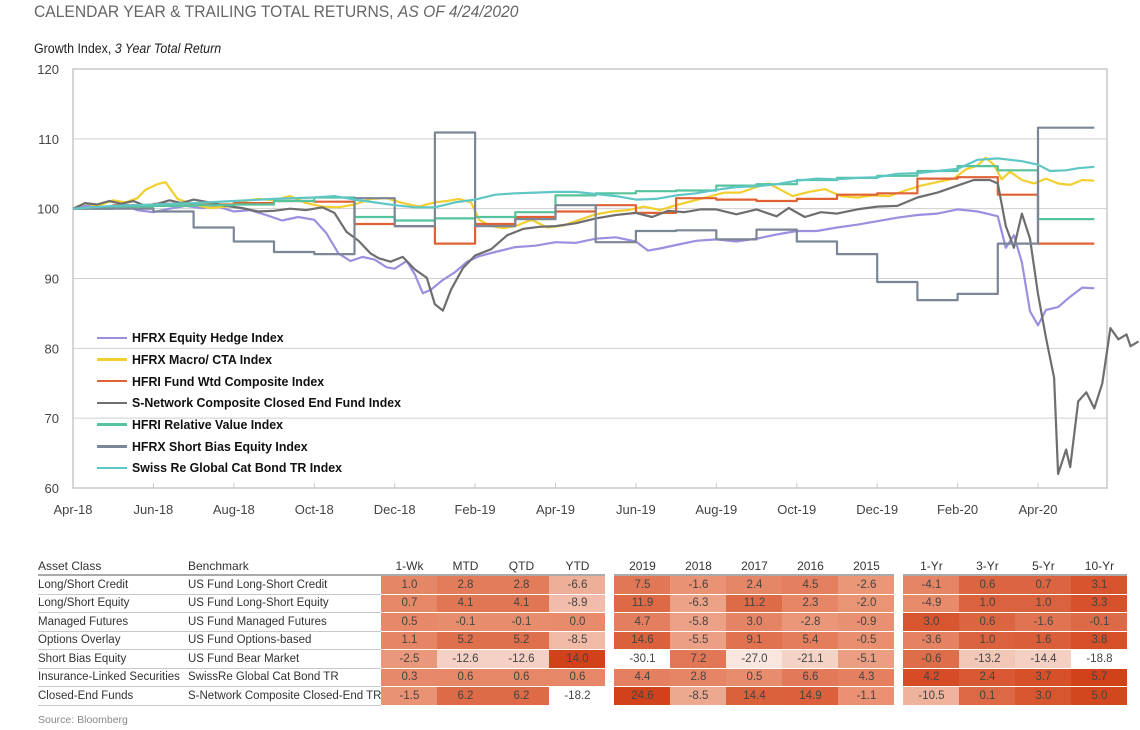 The width and height of the screenshot is (1140, 730). I want to click on return-cell: 5.0, so click(1099, 696).